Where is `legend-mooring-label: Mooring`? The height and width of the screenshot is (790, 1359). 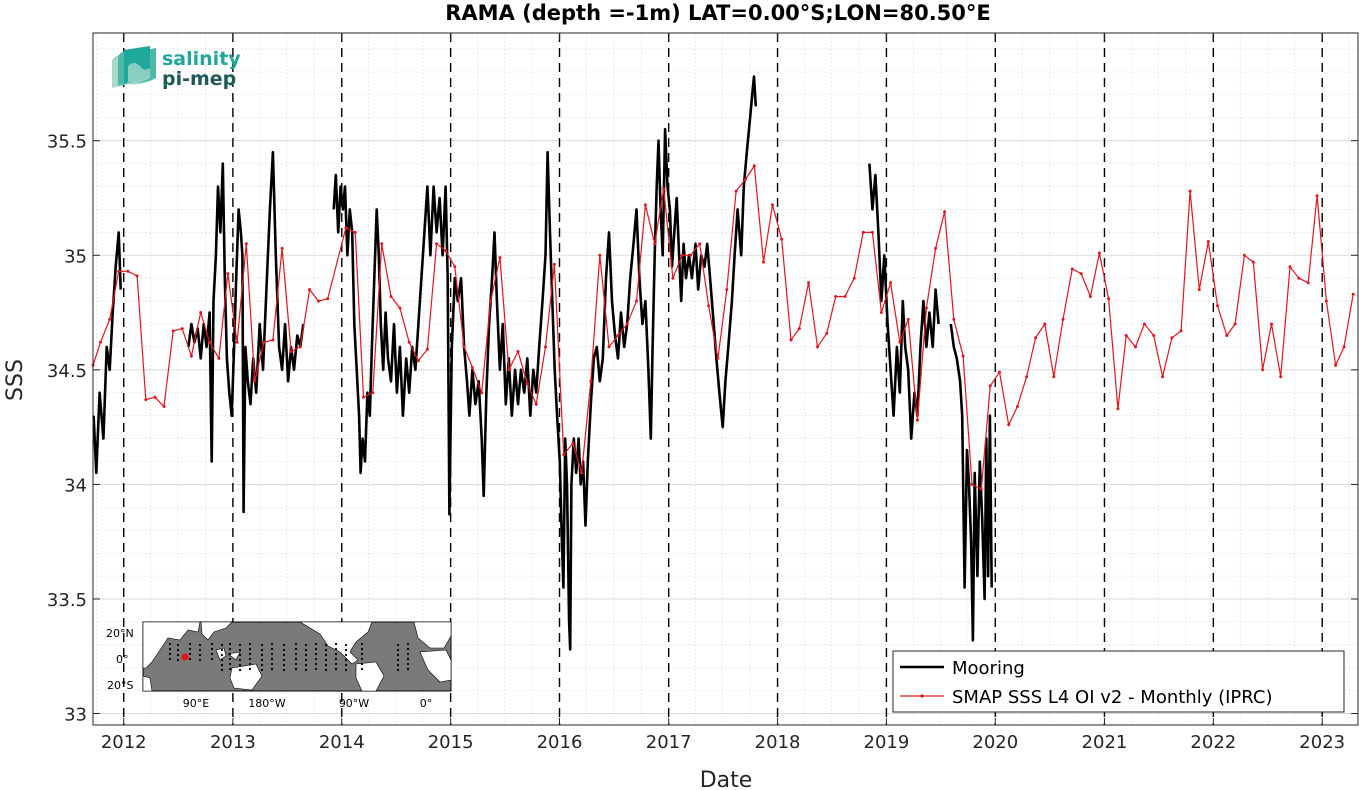 legend-mooring-label: Mooring is located at coordinates (988, 668).